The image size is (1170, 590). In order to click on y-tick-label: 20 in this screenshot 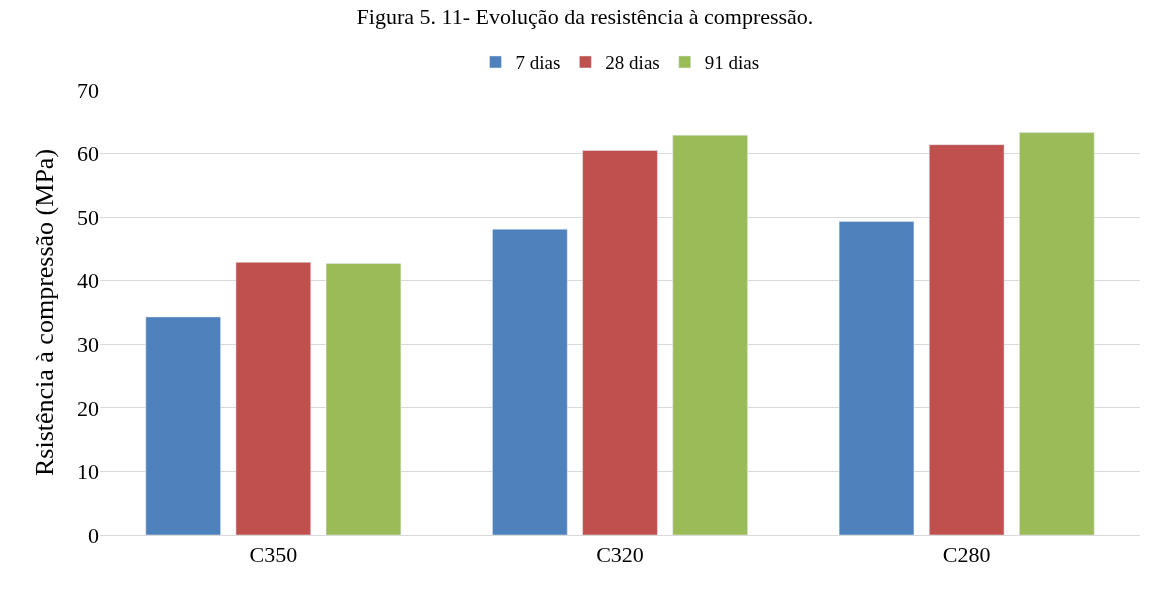, I will do `click(88, 408)`.